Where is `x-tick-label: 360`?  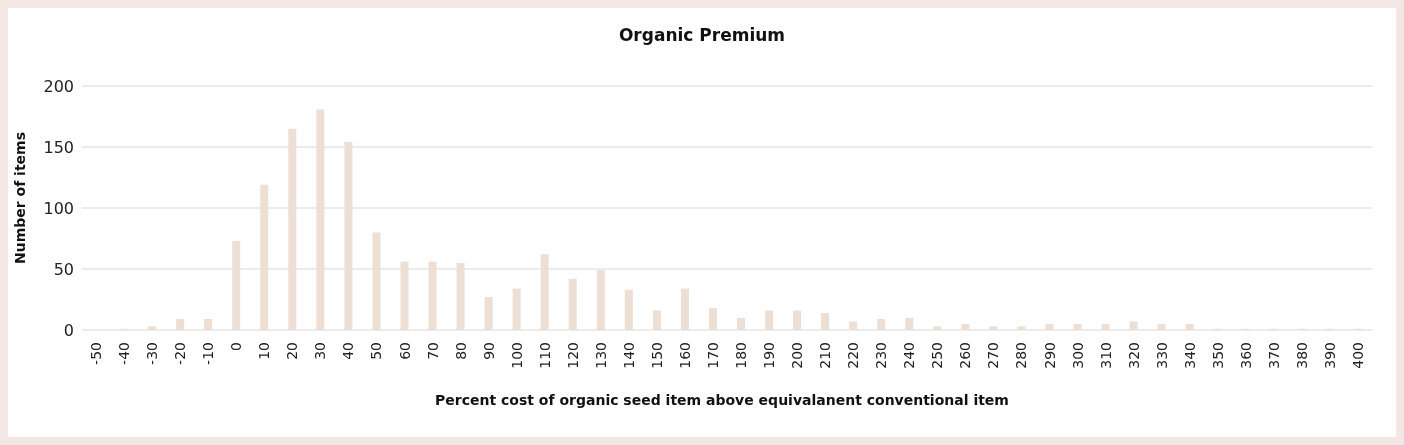 x-tick-label: 360 is located at coordinates (1245, 355).